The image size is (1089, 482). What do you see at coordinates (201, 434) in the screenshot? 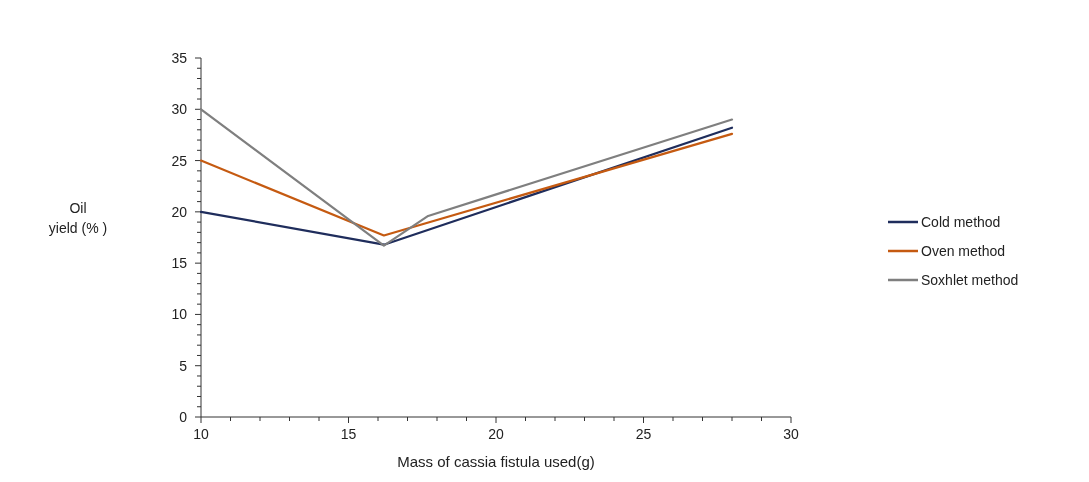
I see `x-tick-label: 10` at bounding box center [201, 434].